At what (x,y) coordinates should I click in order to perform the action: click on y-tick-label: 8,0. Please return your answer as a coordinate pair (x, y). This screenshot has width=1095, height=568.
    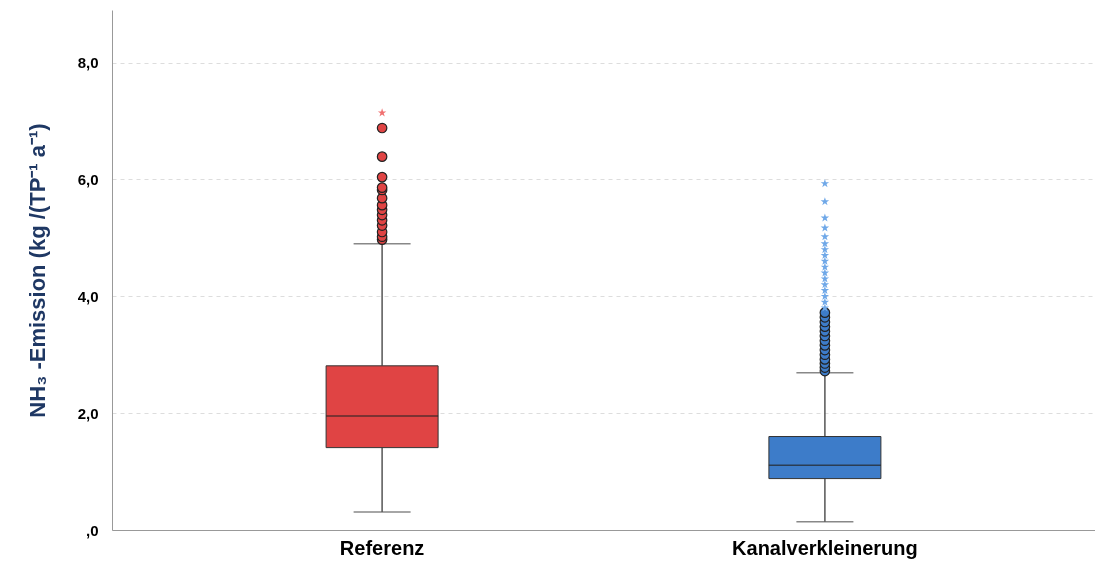
    Looking at the image, I should click on (88, 63).